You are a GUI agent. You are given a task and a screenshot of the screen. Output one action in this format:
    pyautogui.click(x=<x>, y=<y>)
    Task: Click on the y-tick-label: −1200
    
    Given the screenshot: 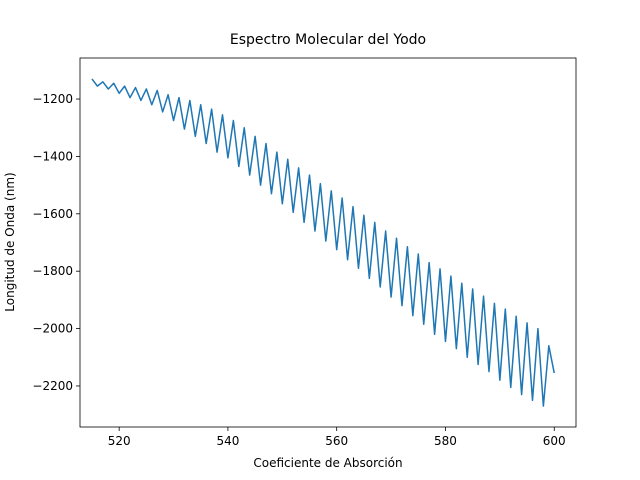 What is the action you would take?
    pyautogui.click(x=52, y=99)
    